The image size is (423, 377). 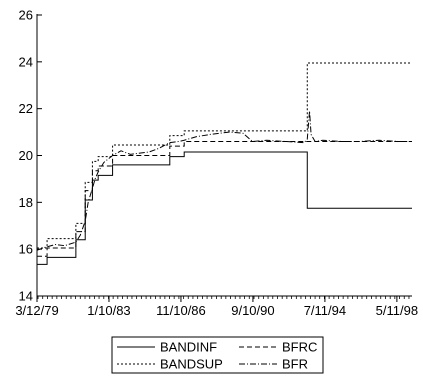 I want to click on y-tick-label: 14, so click(x=26, y=296).